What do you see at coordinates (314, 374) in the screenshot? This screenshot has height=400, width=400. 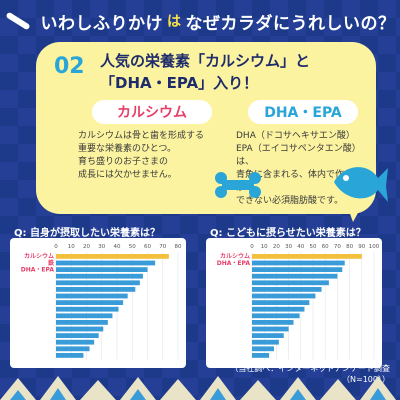 I see `survey-note: （当社調べ：インターネットアンケート調査 （N=100））` at bounding box center [314, 374].